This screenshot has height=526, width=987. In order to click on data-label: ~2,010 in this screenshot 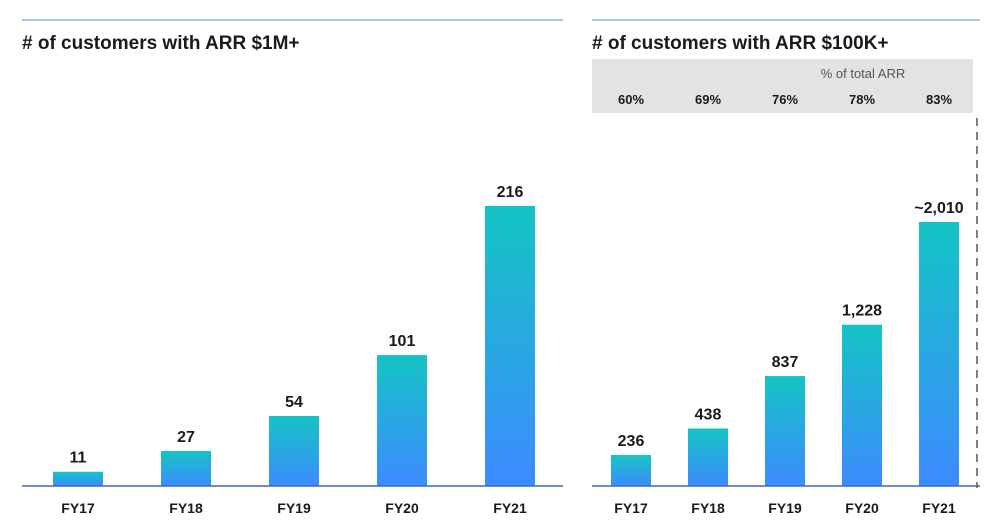, I will do `click(938, 208)`.